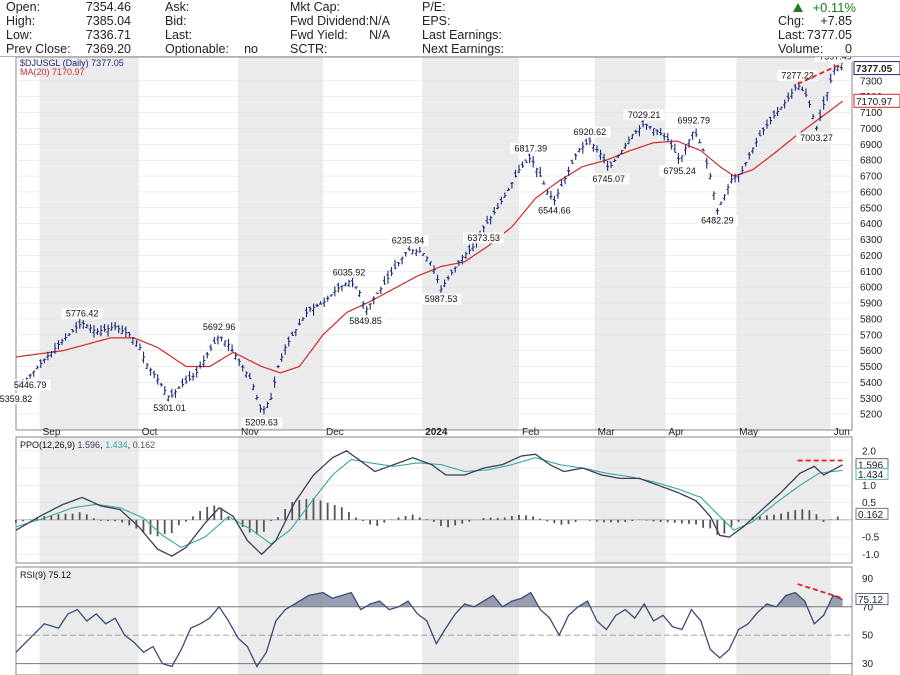 The height and width of the screenshot is (675, 900). I want to click on annotation-label: 5692.96, so click(219, 327).